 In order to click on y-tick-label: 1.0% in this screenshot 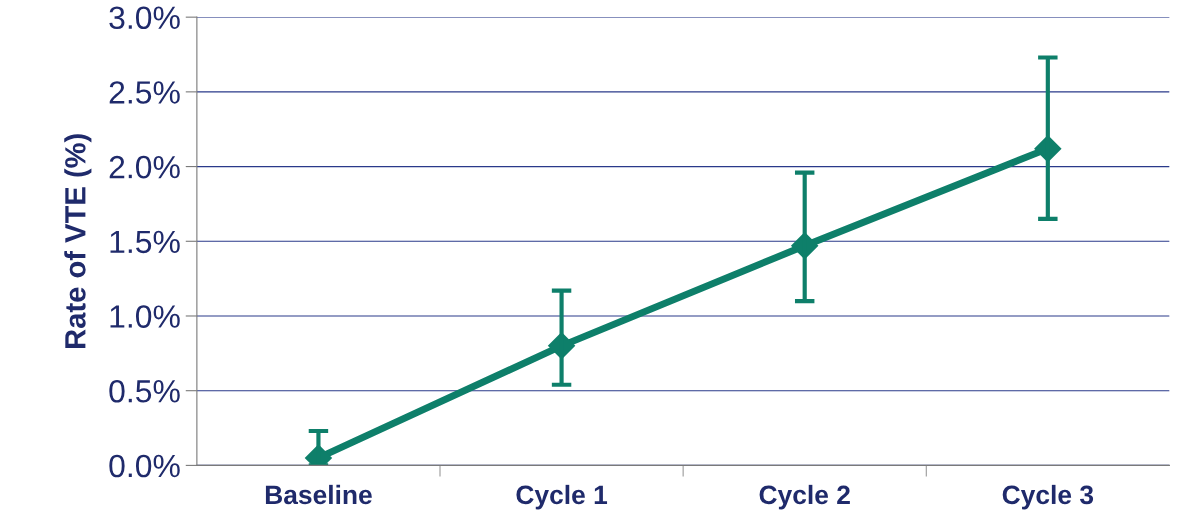, I will do `click(145, 316)`.